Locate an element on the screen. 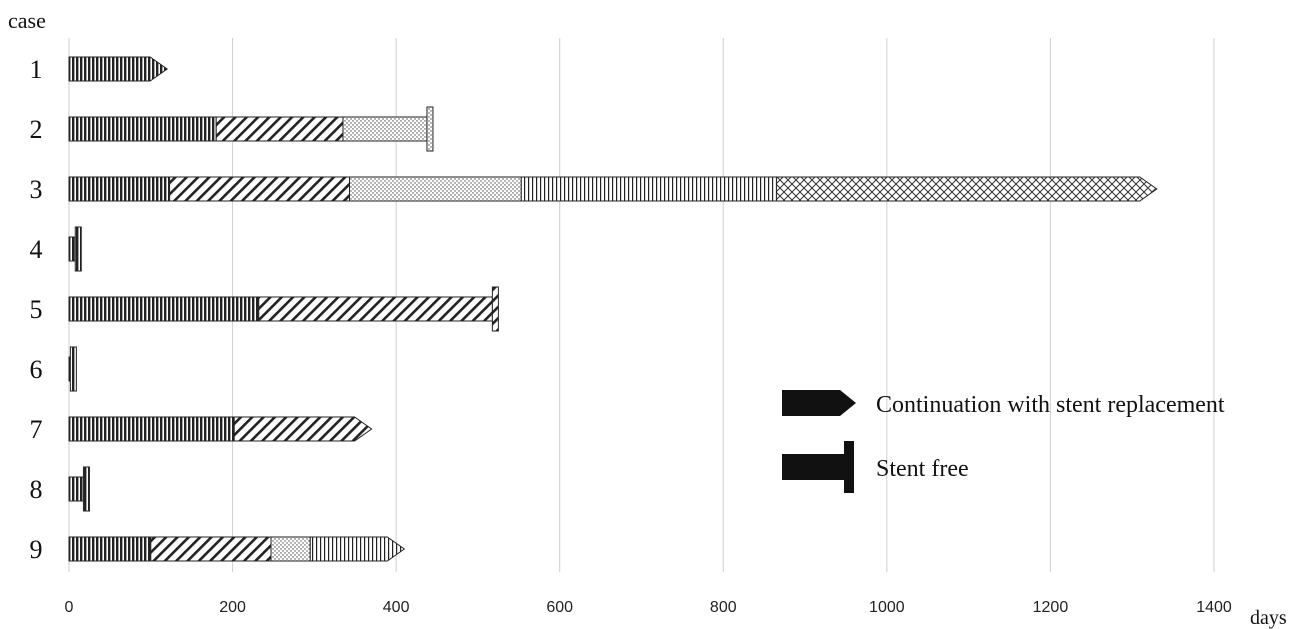 Image resolution: width=1290 pixels, height=629 pixels. legend-stop-marker is located at coordinates (818, 467).